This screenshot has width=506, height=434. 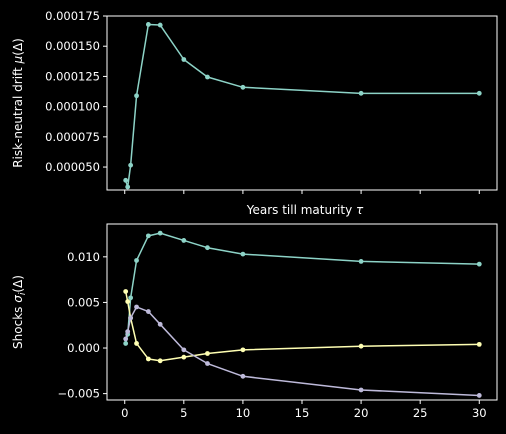 What do you see at coordinates (72, 167) in the screenshot?
I see `y-tick-label: 0.000050` at bounding box center [72, 167].